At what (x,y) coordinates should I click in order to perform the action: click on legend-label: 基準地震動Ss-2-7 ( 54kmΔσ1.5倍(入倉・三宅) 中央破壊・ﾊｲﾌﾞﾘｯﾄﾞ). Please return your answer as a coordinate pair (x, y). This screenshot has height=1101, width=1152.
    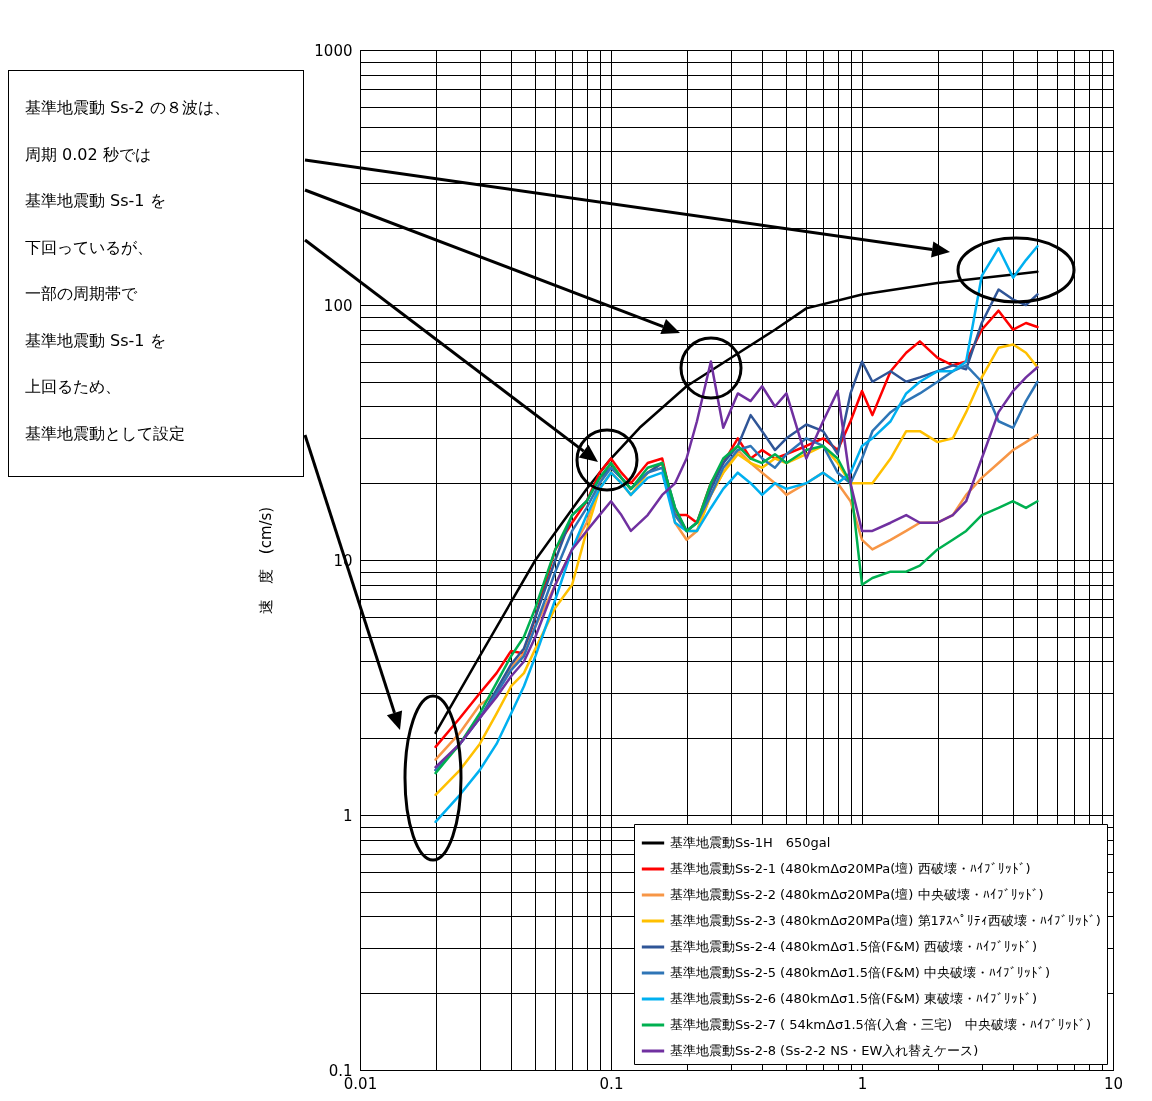
    Looking at the image, I should click on (881, 1024).